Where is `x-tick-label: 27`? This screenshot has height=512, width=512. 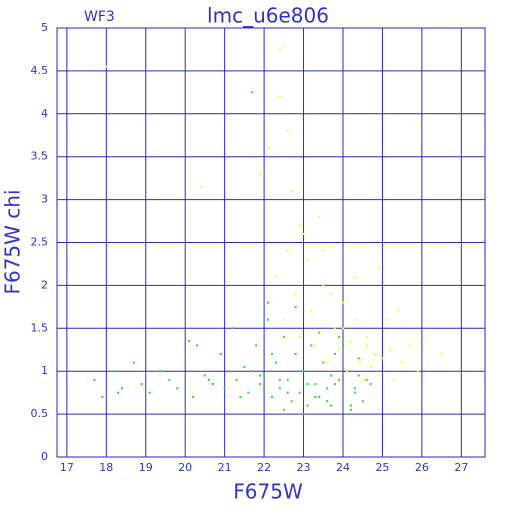 x-tick-label: 27 is located at coordinates (461, 467).